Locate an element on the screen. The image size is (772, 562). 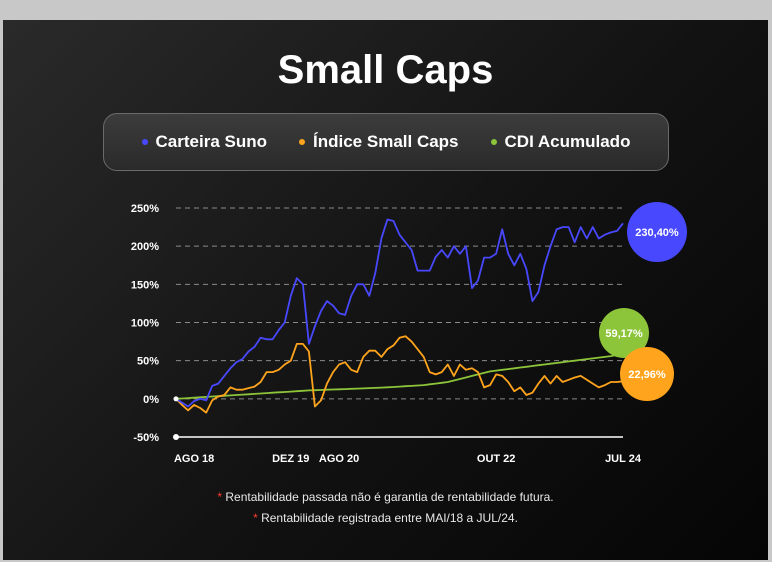
legend-item-cdi-acumulado: CDI Acumulado is located at coordinates (560, 142).